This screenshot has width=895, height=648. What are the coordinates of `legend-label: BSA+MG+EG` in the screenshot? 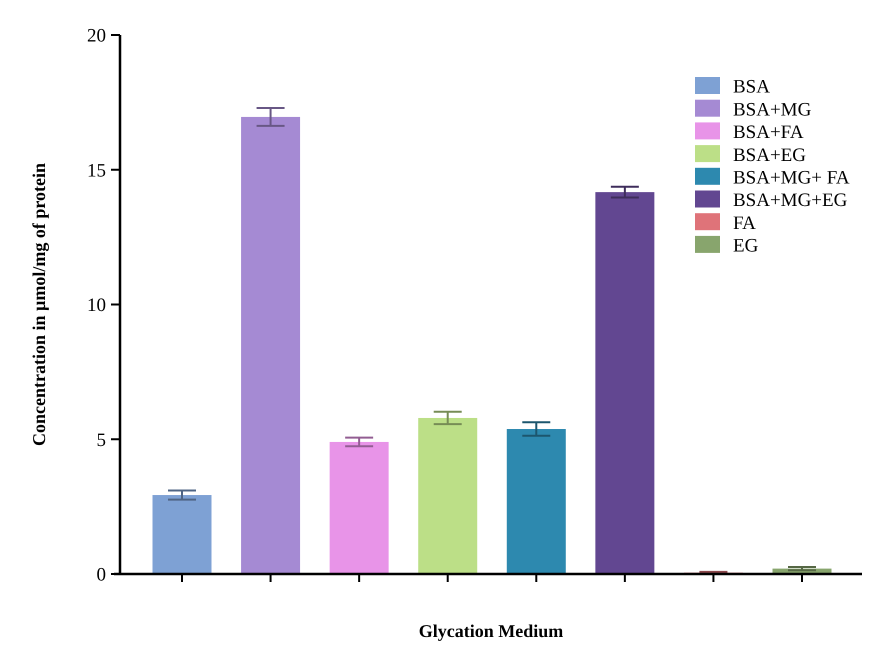 It's located at (790, 201).